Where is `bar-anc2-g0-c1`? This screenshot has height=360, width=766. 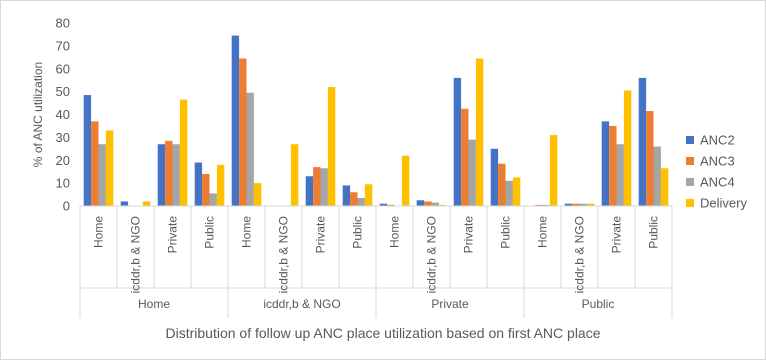
bar-anc2-g0-c1 is located at coordinates (124, 203).